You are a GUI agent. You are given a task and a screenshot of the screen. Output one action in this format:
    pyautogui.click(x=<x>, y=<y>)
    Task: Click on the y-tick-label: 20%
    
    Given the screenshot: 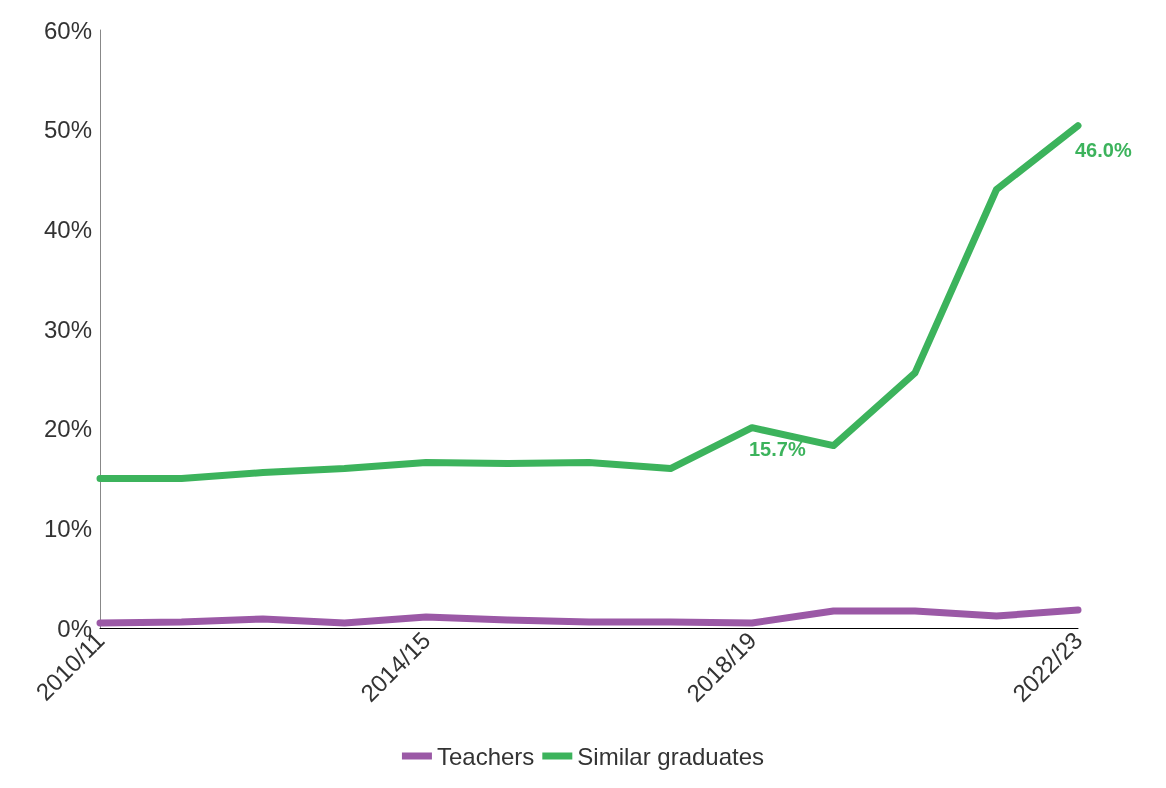 What is the action you would take?
    pyautogui.click(x=67, y=429)
    